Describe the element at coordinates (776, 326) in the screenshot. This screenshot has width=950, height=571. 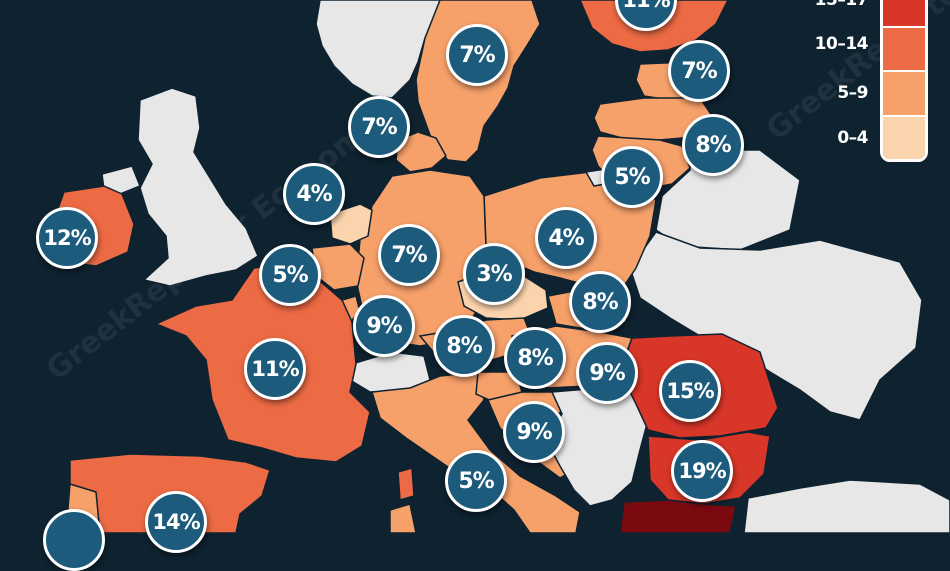
I see `region-ukraine` at that location.